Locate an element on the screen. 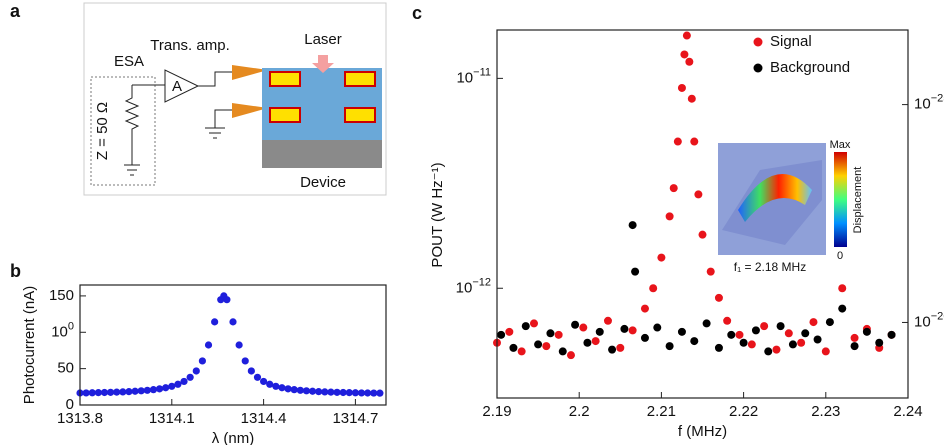  amplifier-letter: A is located at coordinates (177, 86).